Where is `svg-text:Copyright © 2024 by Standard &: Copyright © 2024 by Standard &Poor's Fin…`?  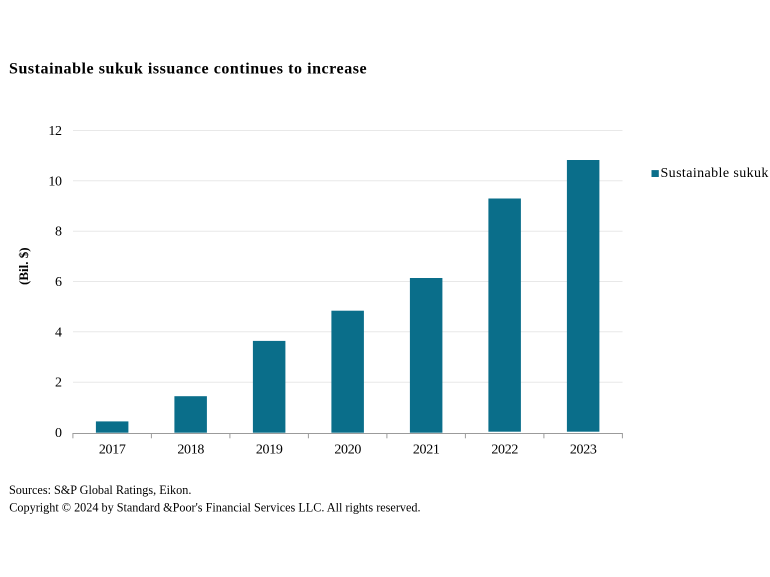 svg-text:Copyright © 2024 by Standard &: Copyright © 2024 by Standard &Poor's Fin… is located at coordinates (214, 508).